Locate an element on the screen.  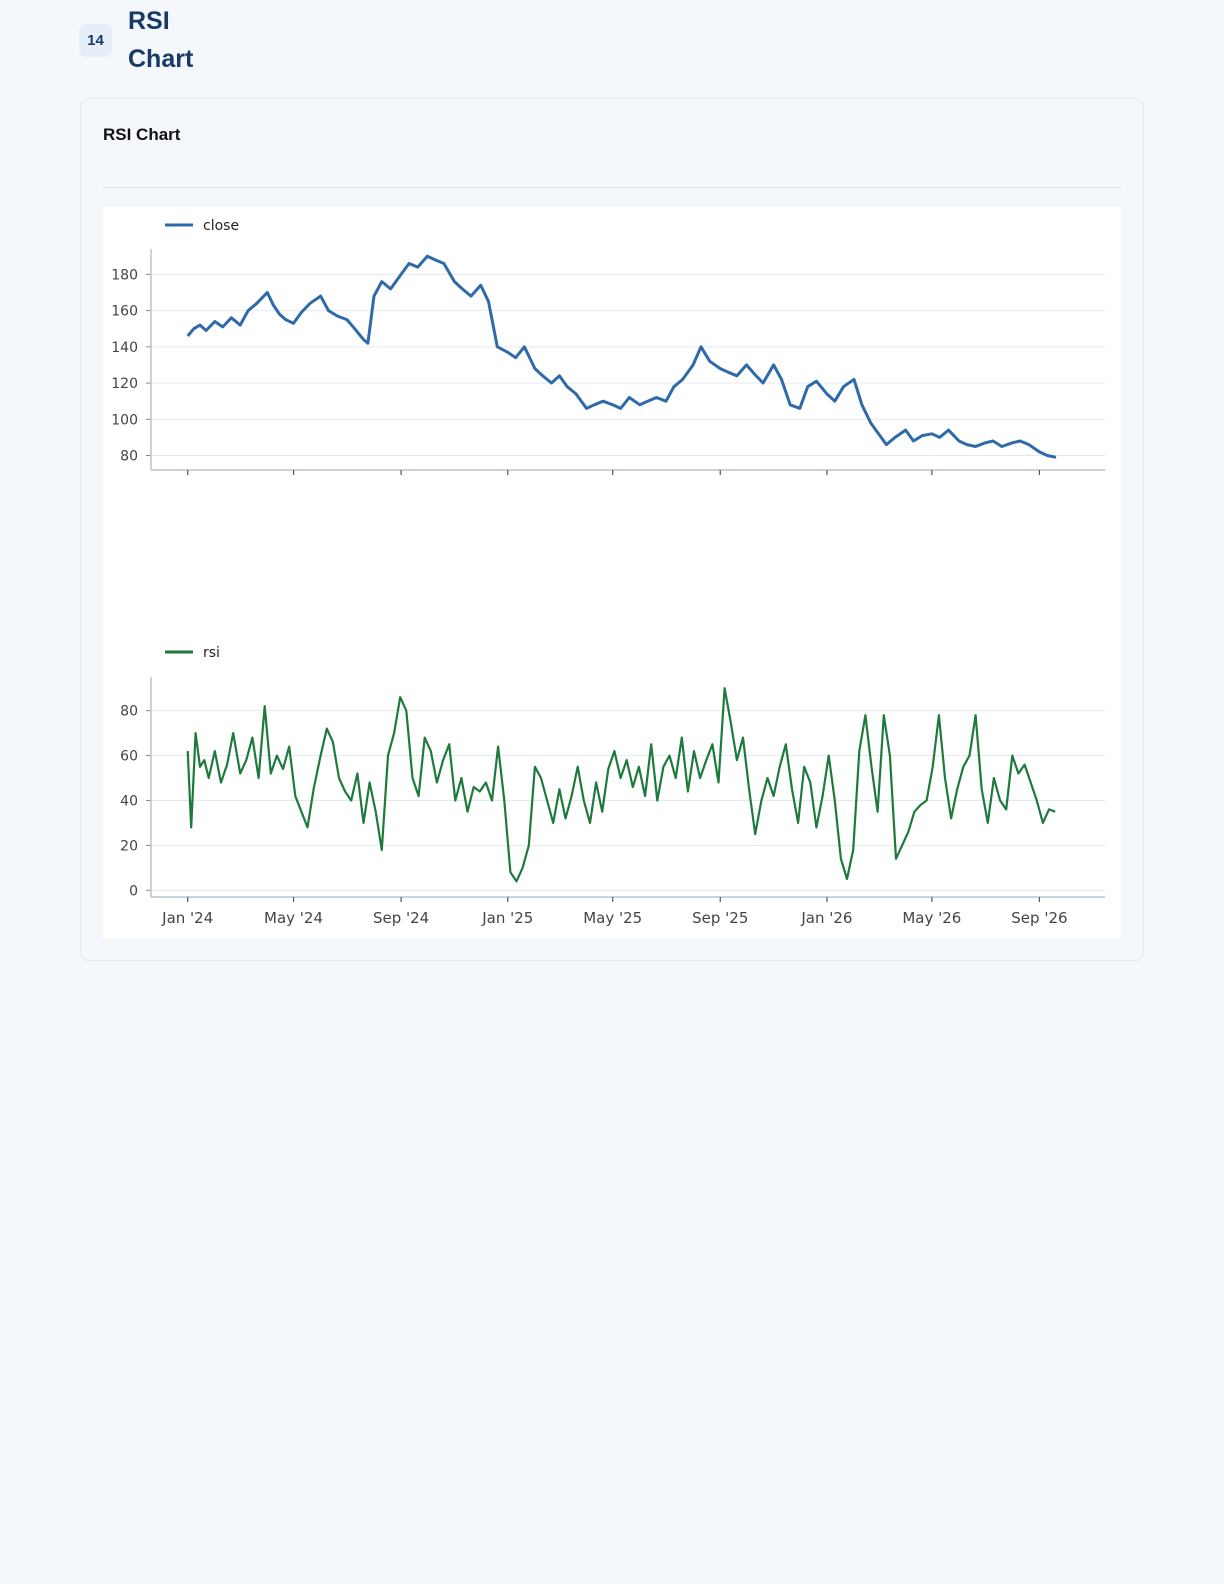
ytick-label: 140 is located at coordinates (124, 348).